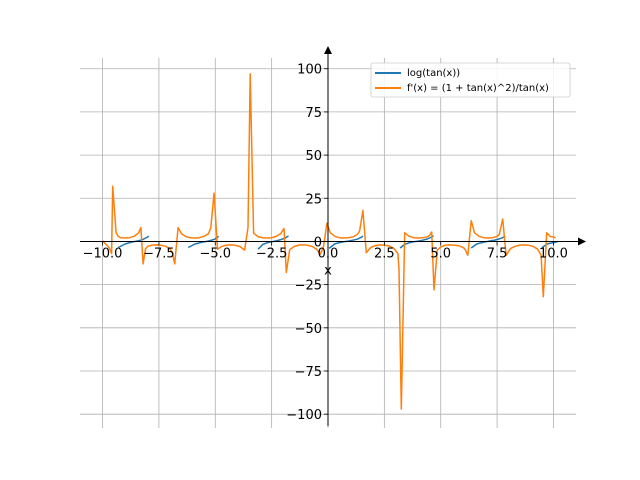 This screenshot has height=480, width=640. What do you see at coordinates (328, 270) in the screenshot?
I see `x-axis-label: x` at bounding box center [328, 270].